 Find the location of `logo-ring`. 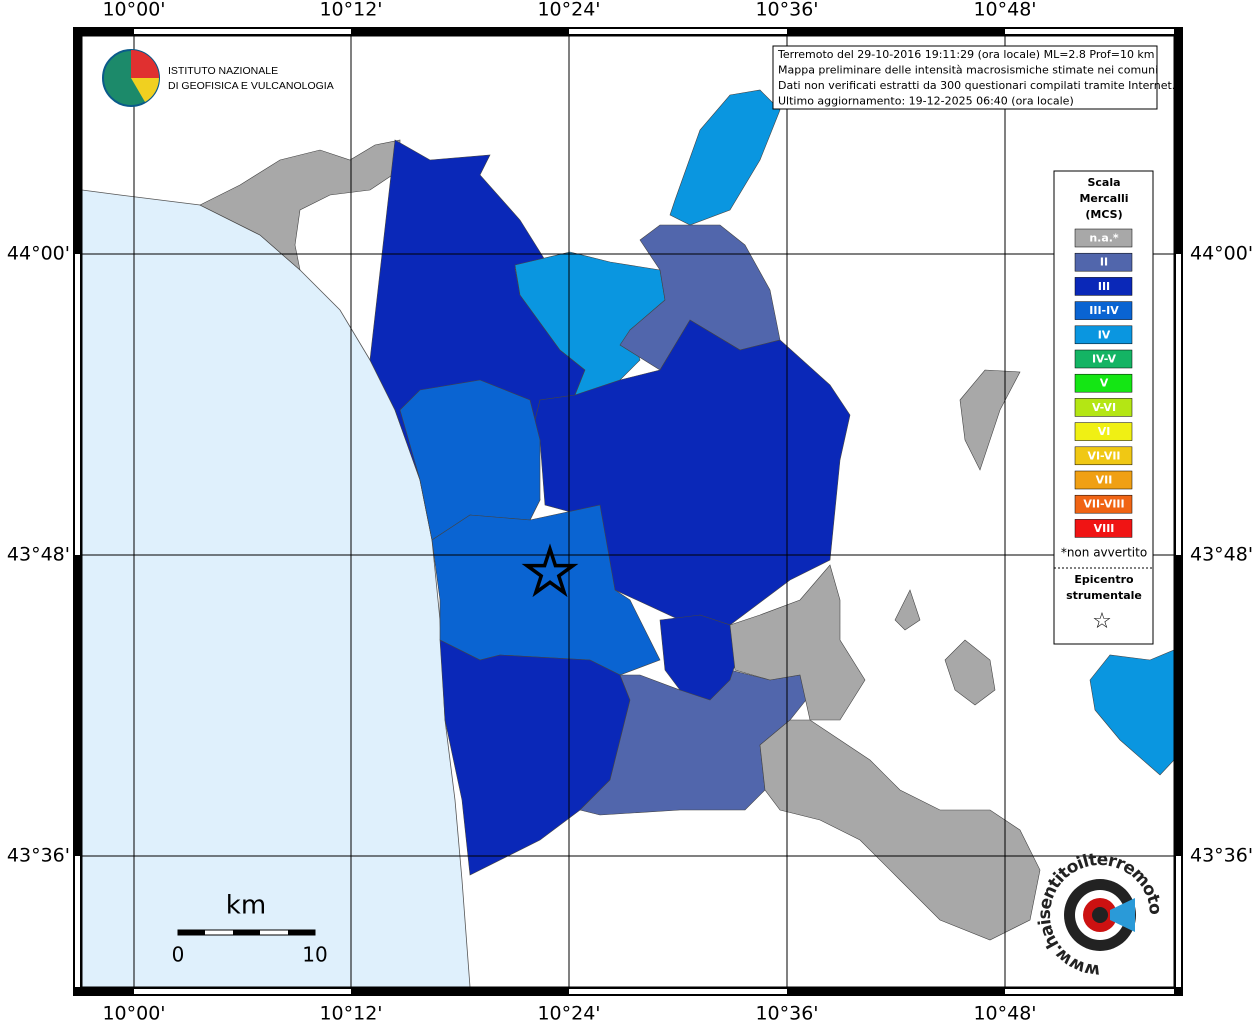

logo-ring is located at coordinates (1100, 915).